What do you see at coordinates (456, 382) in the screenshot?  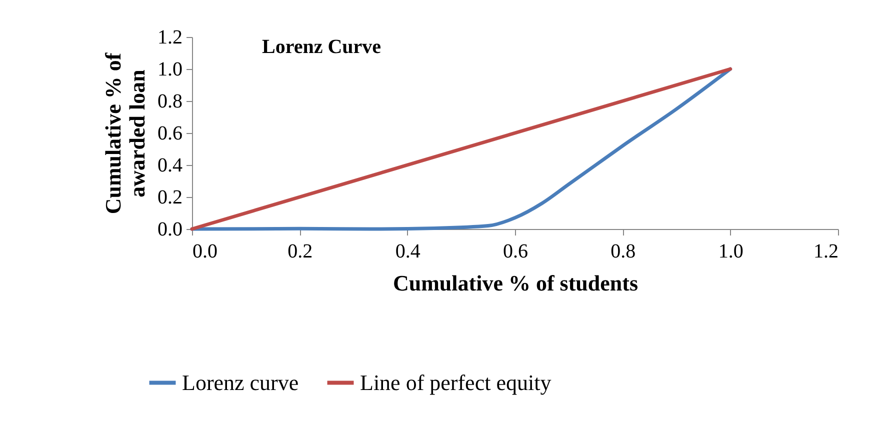 I see `legend-label: Line of perfect equity` at bounding box center [456, 382].